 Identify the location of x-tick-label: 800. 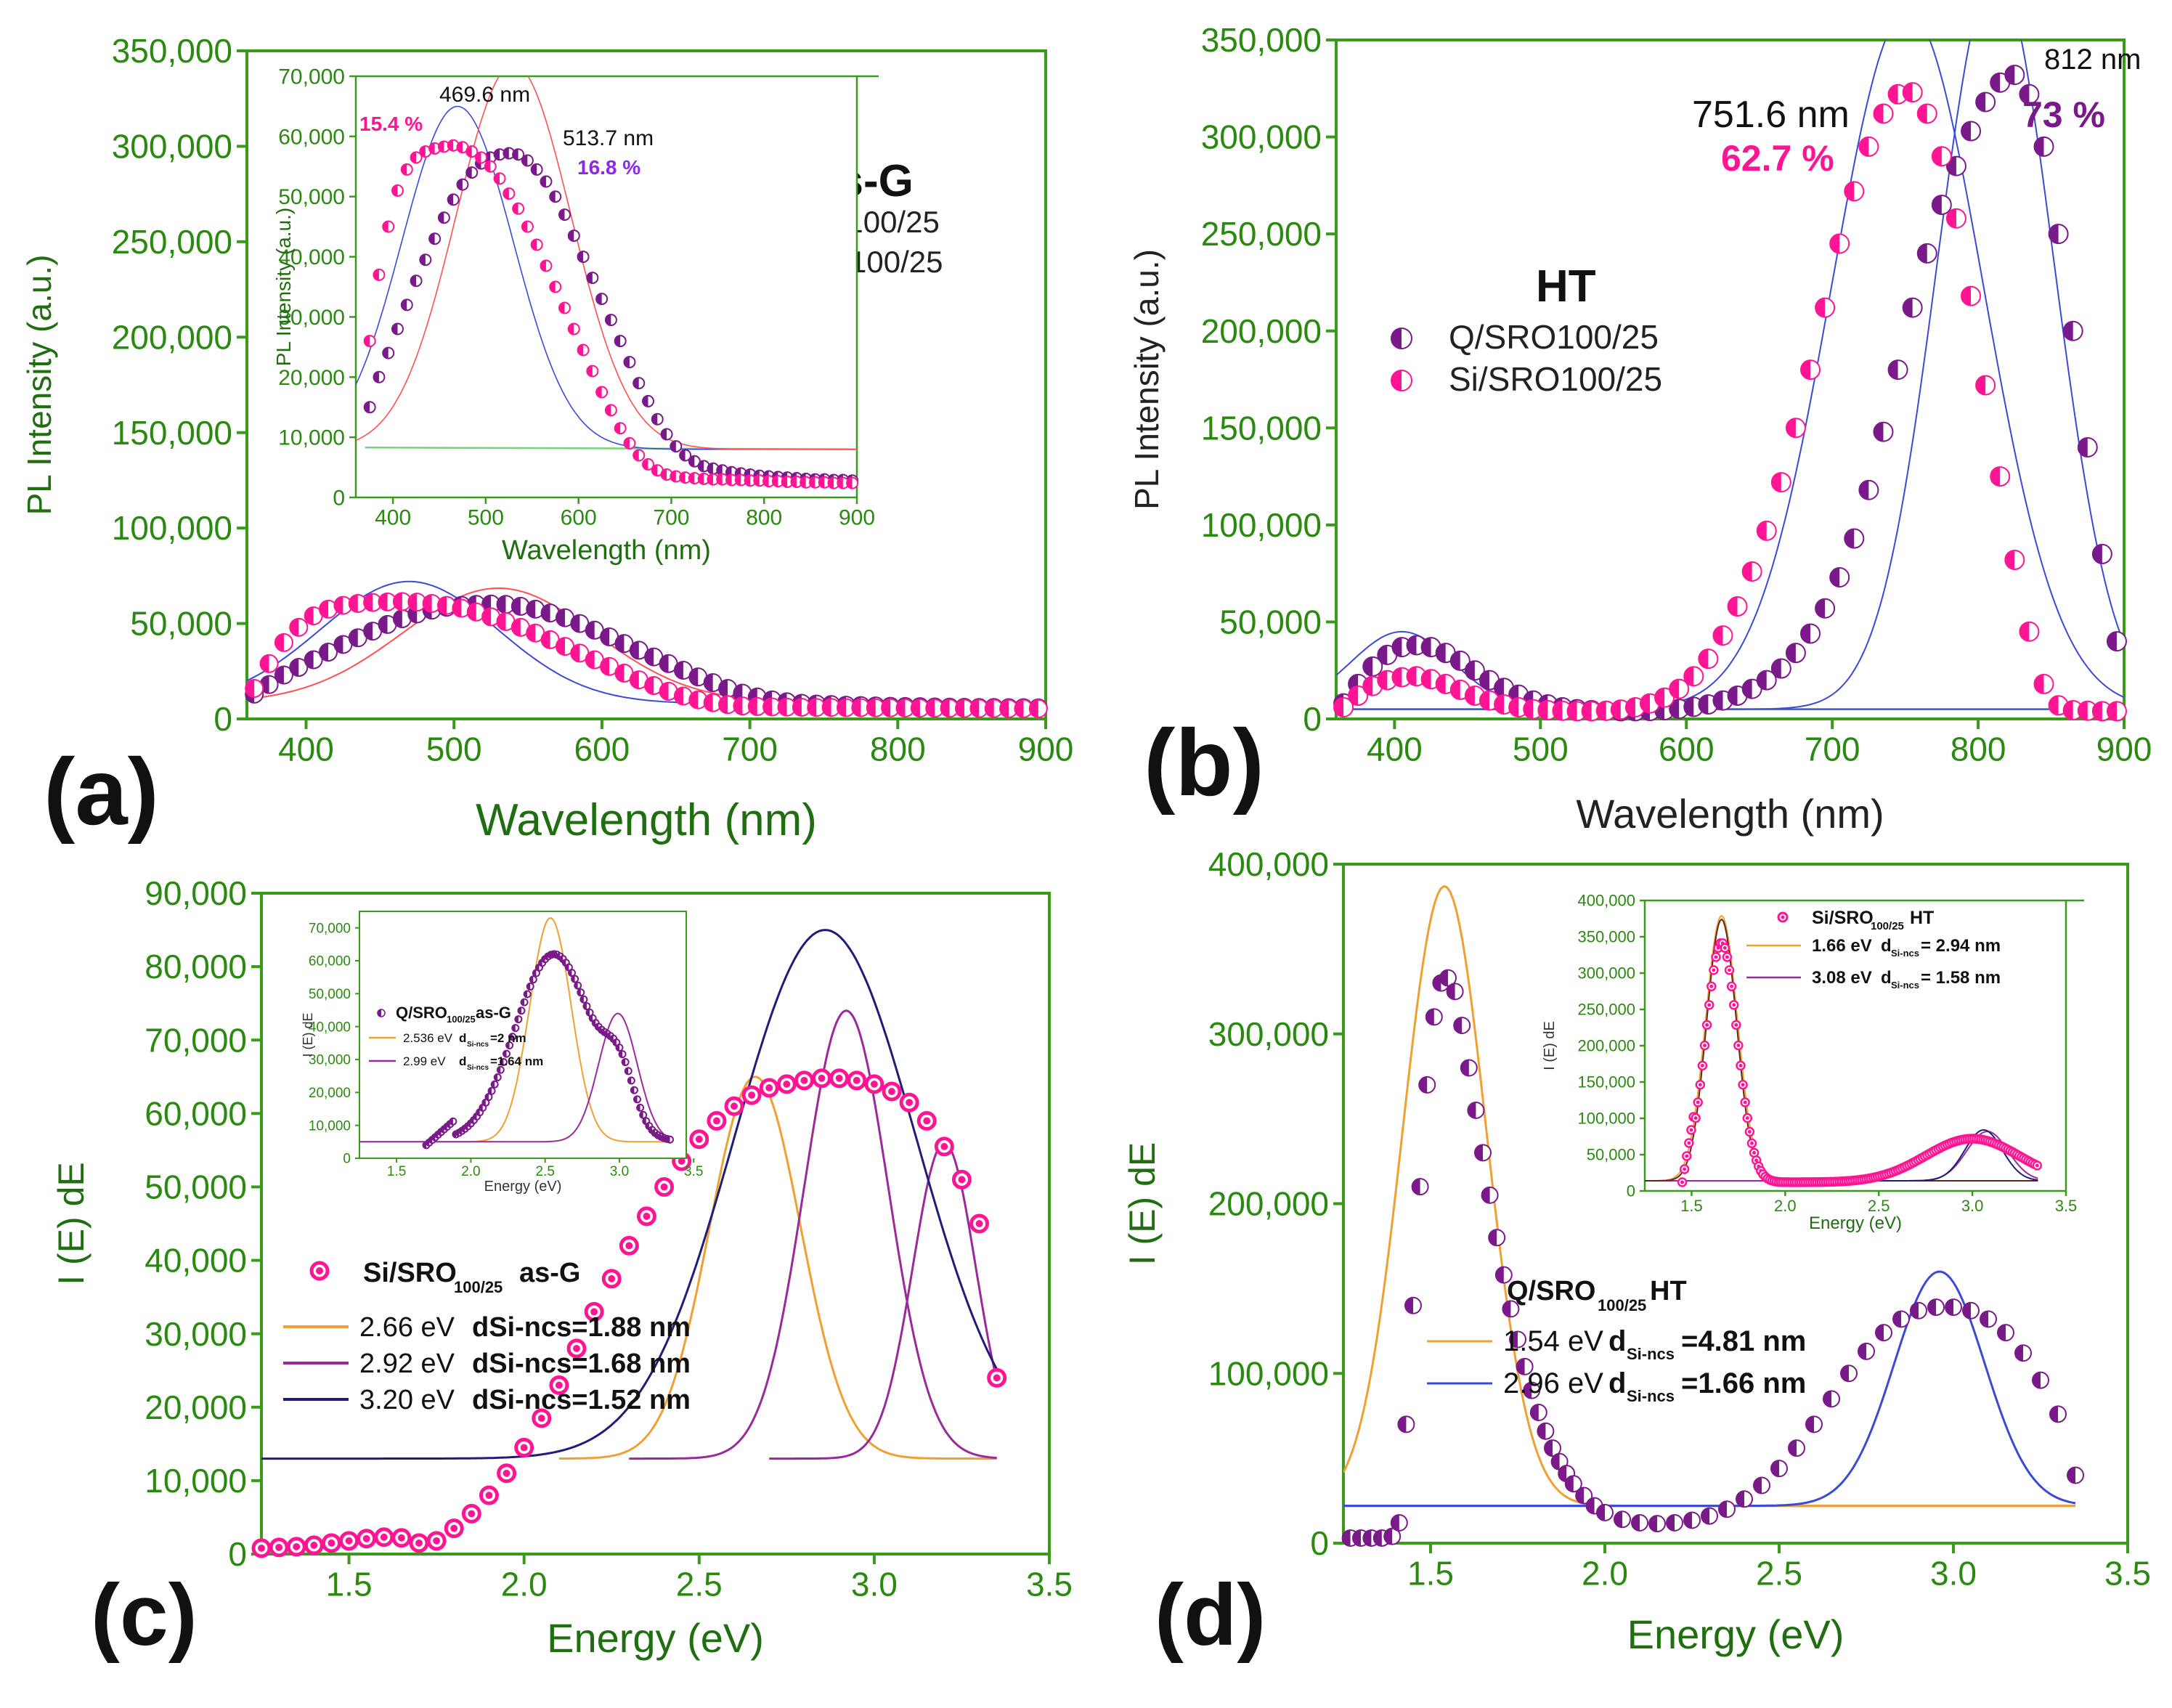
(898, 749).